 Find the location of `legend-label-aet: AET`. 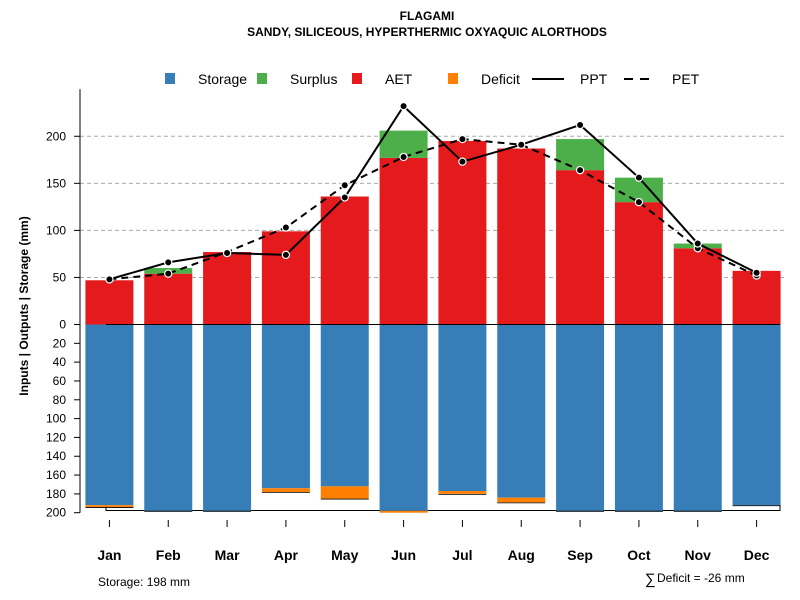

legend-label-aet: AET is located at coordinates (399, 79).